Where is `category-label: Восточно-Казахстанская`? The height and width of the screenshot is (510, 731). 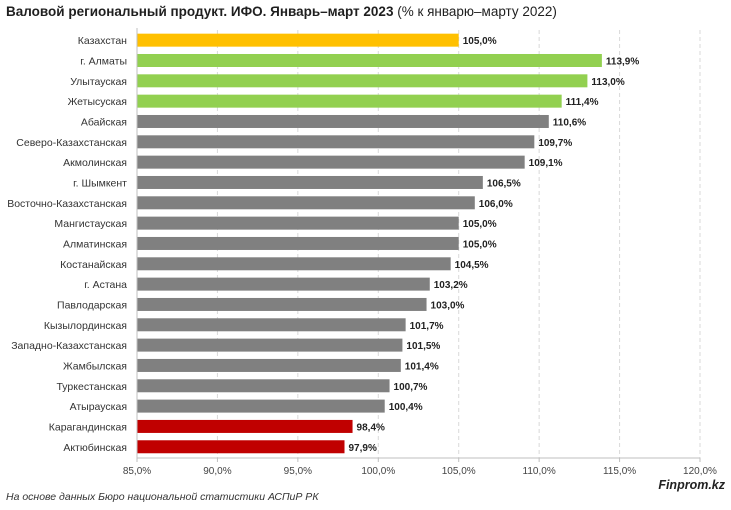
category-label: Восточно-Казахстанская is located at coordinates (67, 204).